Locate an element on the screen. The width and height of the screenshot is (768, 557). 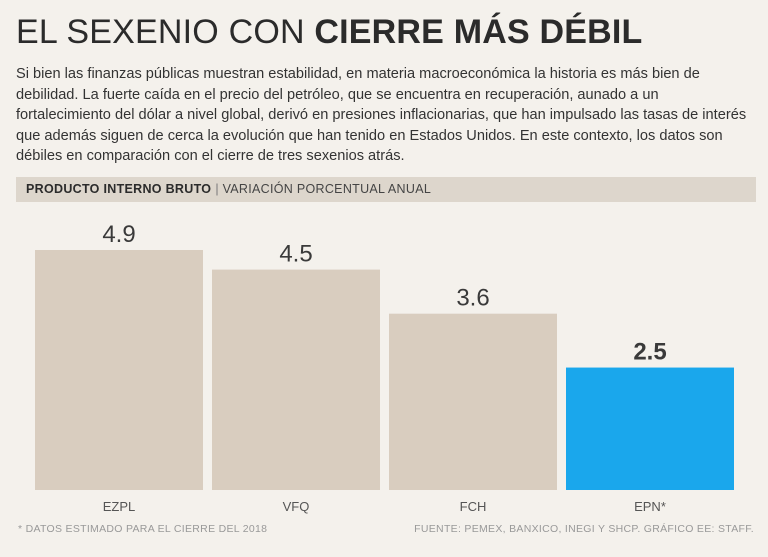
chart-subhead-subtitle: VARIACIÓN PORCENTUAL ANUAL is located at coordinates (327, 189).